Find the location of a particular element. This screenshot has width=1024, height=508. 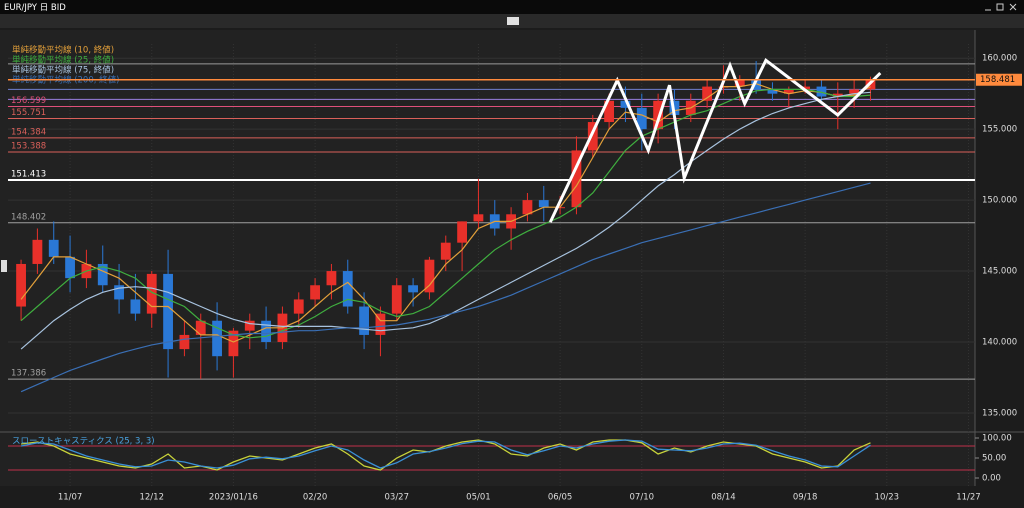

price-tag is located at coordinates (999, 79).